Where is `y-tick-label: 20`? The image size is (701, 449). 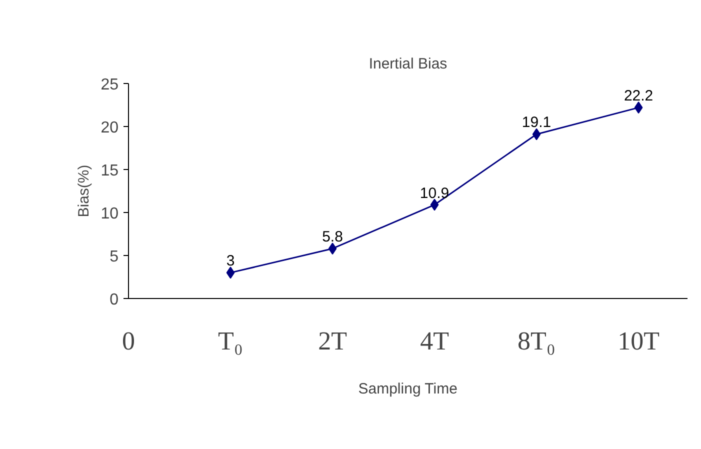
y-tick-label: 20 is located at coordinates (109, 128).